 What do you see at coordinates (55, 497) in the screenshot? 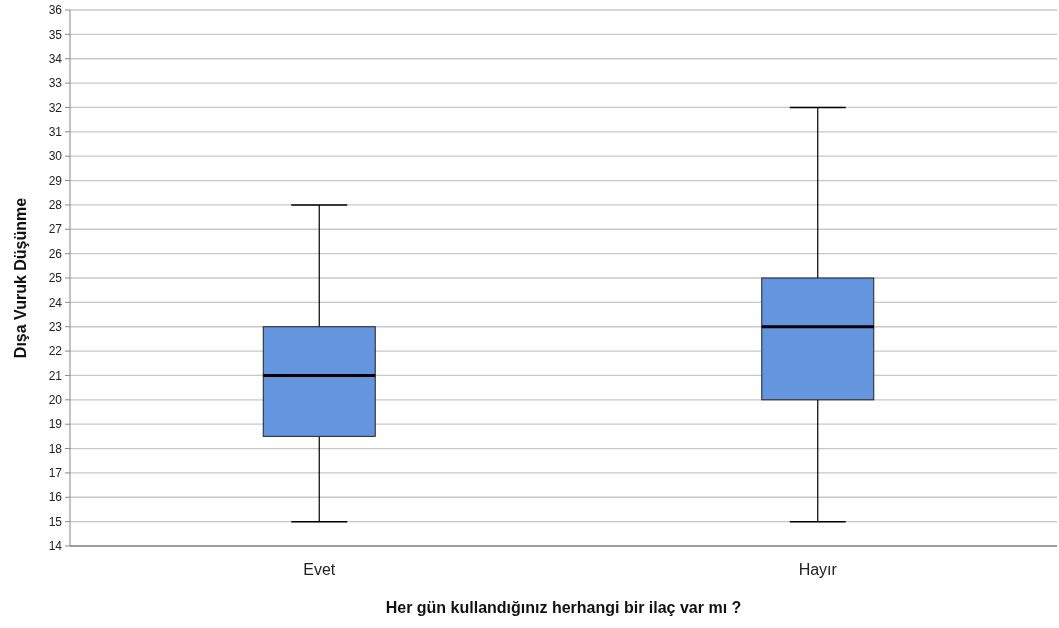
I see `y-tick-label: 16` at bounding box center [55, 497].